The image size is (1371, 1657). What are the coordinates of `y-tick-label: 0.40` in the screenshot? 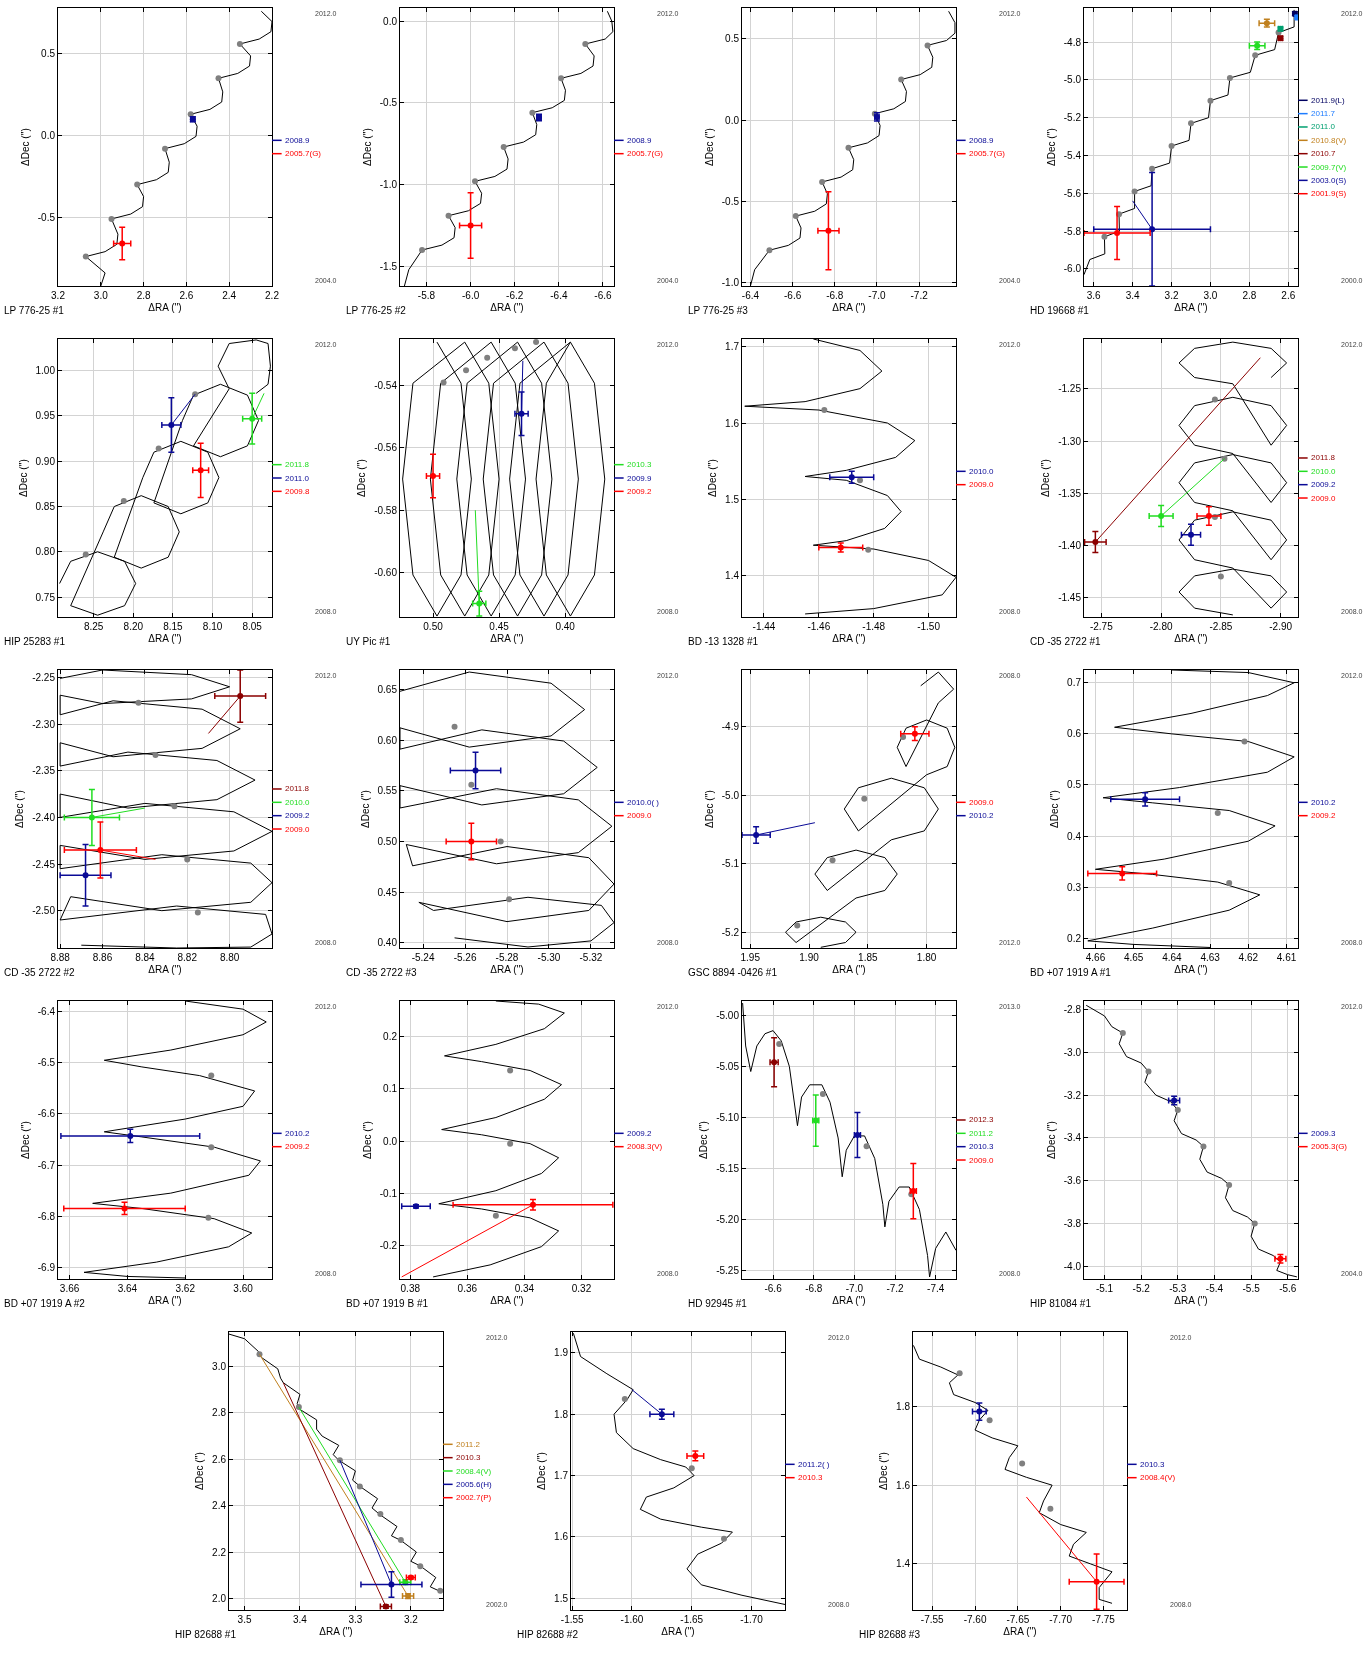 It's located at (387, 943).